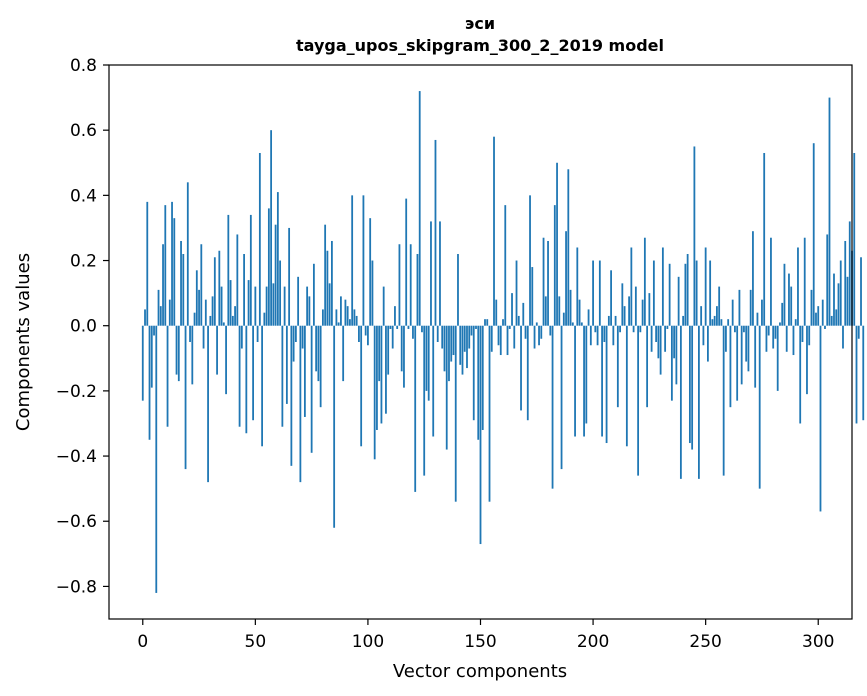  I want to click on x-tick-label-0: 0, so click(142, 642).